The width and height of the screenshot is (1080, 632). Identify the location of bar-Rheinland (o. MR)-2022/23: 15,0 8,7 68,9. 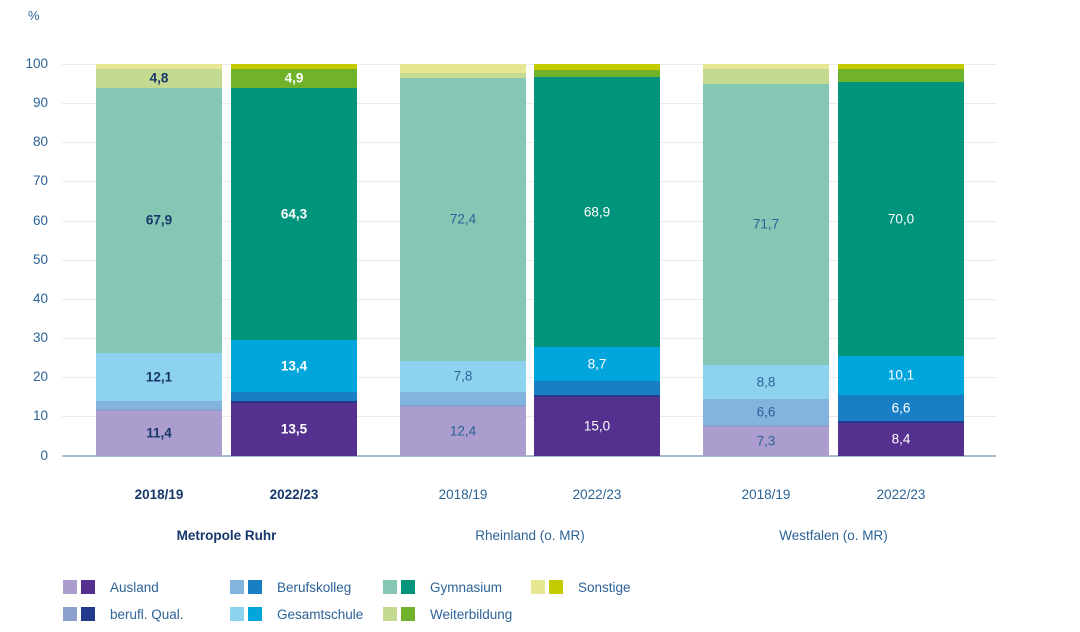
(597, 260).